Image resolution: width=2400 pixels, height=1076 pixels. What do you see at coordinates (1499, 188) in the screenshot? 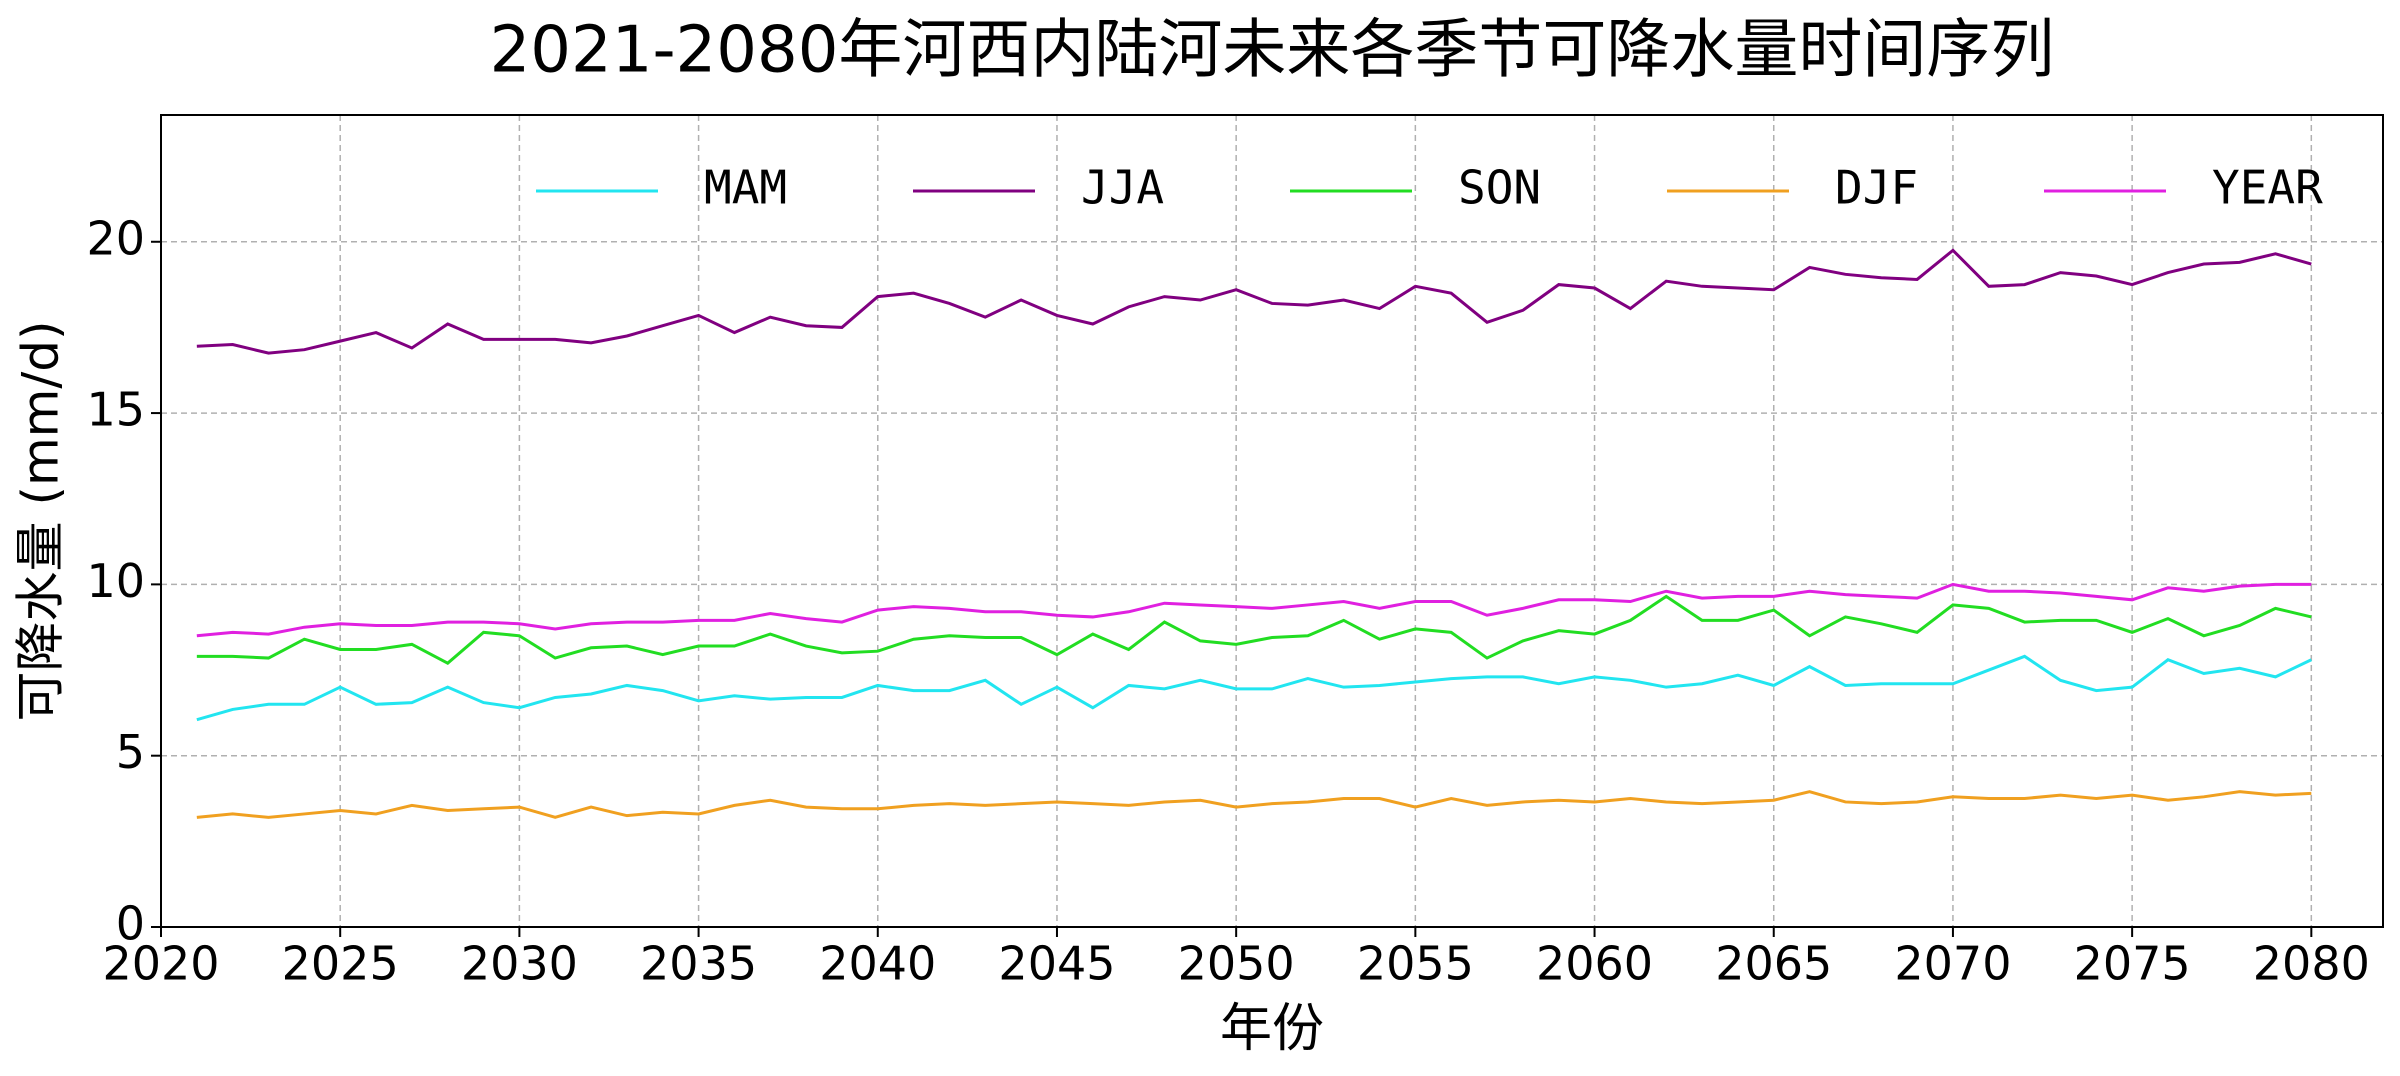
I see `legend-label: SON` at bounding box center [1499, 188].